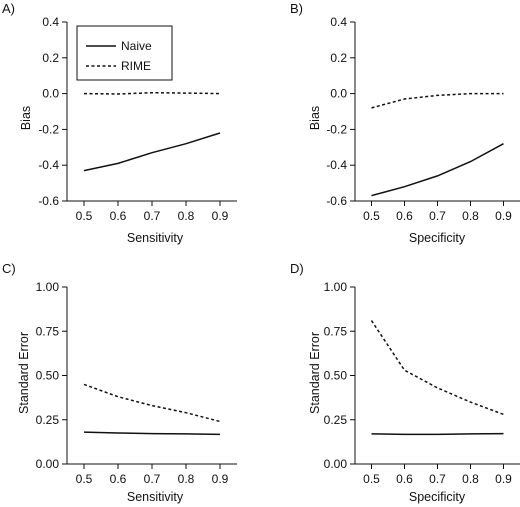 Image resolution: width=520 pixels, height=507 pixels. Describe the element at coordinates (118, 216) in the screenshot. I see `panel-a-x-tick-label: 0.6` at that location.